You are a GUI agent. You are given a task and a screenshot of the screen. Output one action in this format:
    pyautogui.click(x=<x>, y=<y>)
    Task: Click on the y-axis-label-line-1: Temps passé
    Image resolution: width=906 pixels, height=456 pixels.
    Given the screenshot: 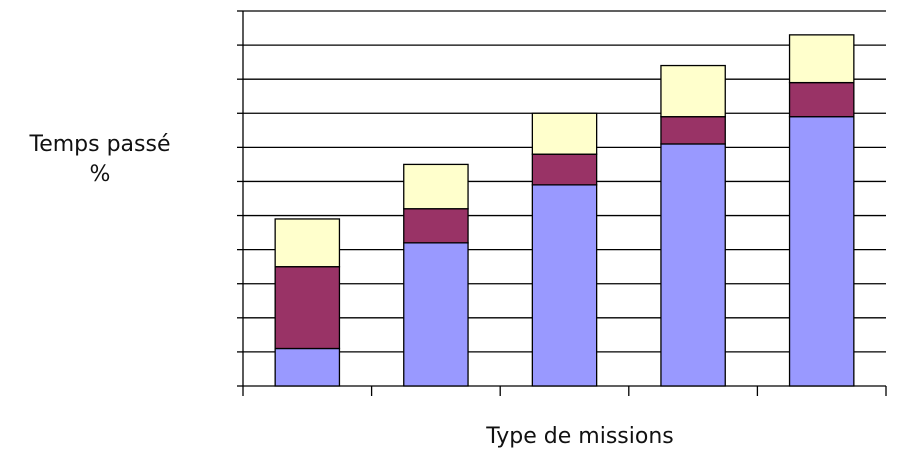 What is the action you would take?
    pyautogui.click(x=100, y=144)
    